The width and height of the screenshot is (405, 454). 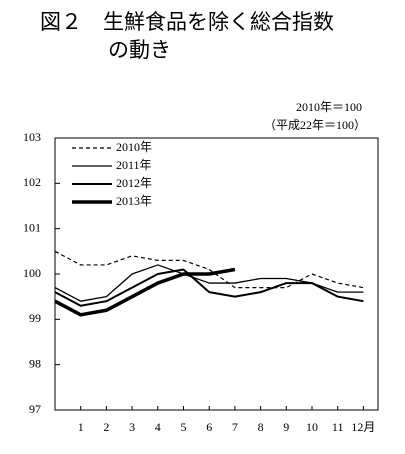 What do you see at coordinates (209, 427) in the screenshot?
I see `x-tick-label: 6` at bounding box center [209, 427].